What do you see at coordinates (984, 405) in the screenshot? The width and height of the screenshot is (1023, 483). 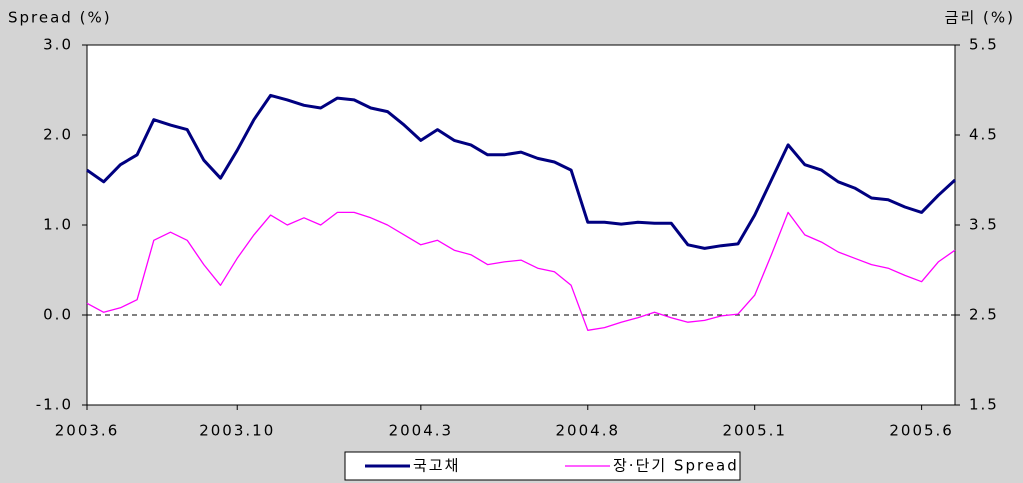 I see `y2-tick-label: 1.5` at bounding box center [984, 405].